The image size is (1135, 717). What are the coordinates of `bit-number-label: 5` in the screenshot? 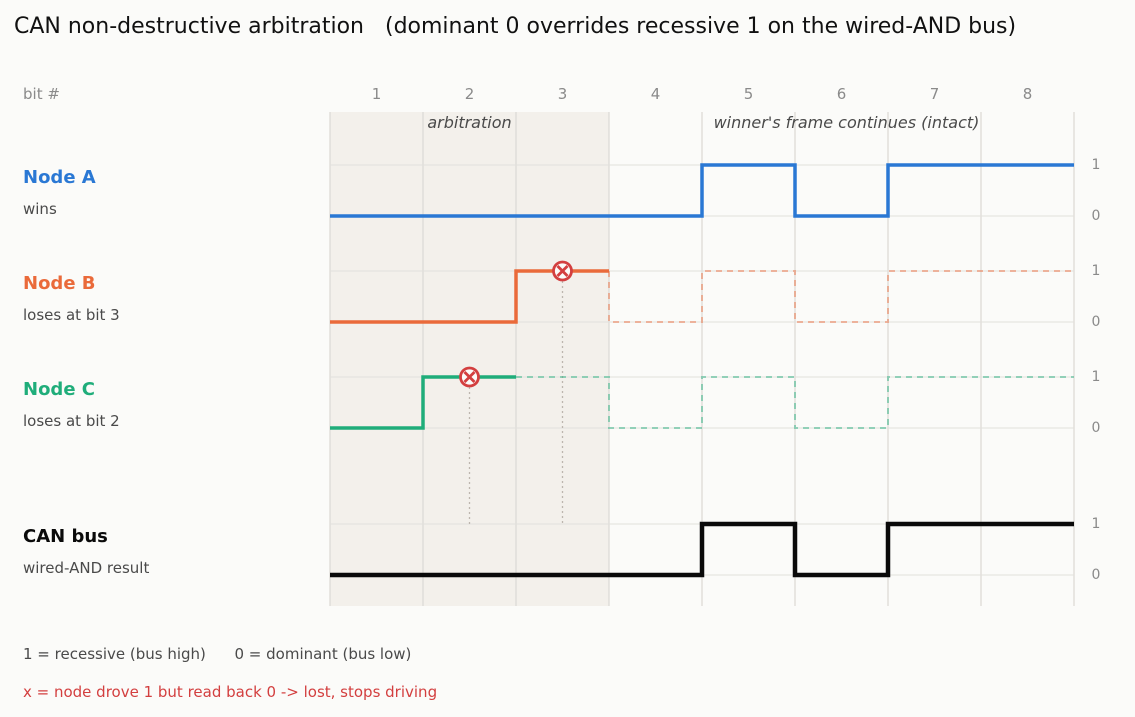 It's located at (749, 94).